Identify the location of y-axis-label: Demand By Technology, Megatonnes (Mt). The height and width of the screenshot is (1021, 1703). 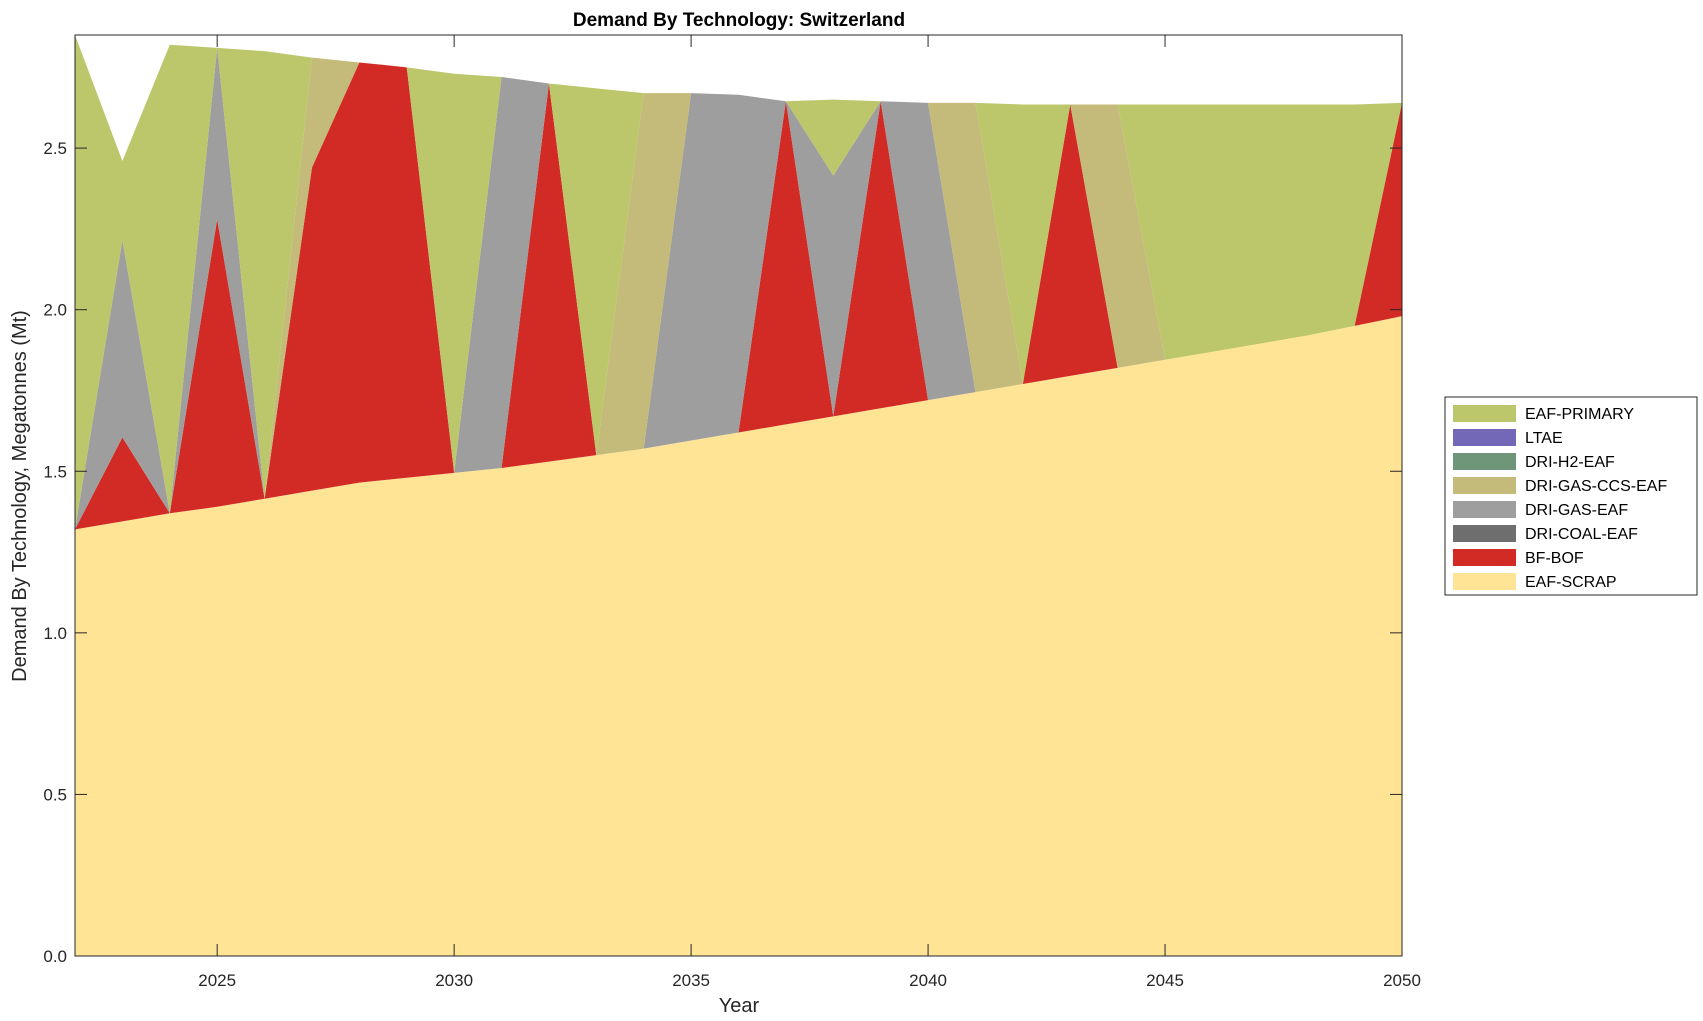
(20, 496).